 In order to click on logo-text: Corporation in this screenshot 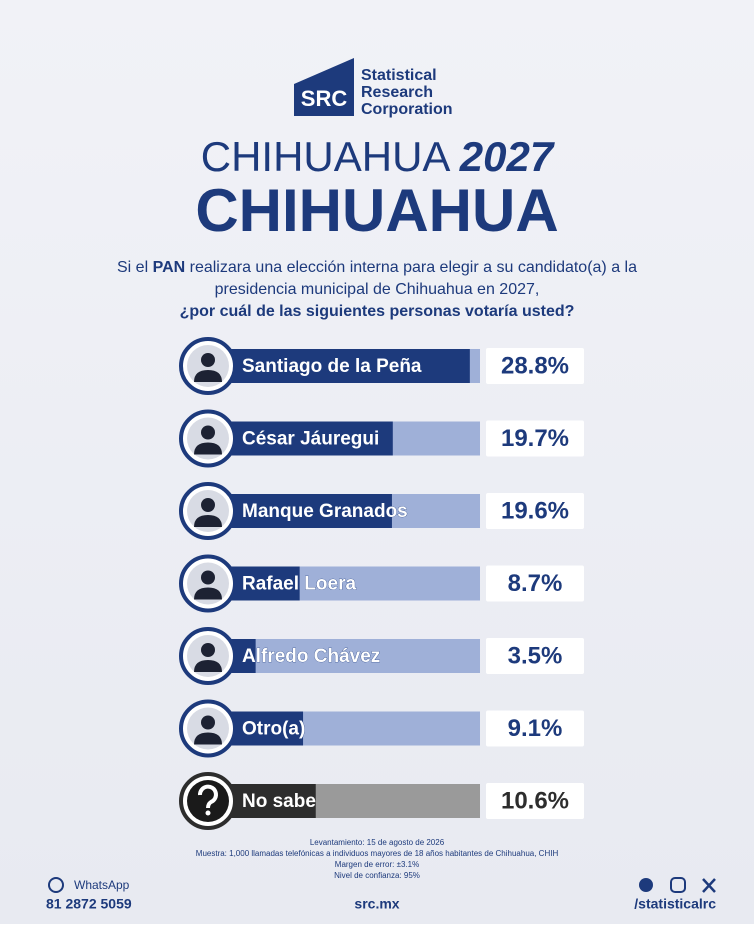, I will do `click(407, 109)`.